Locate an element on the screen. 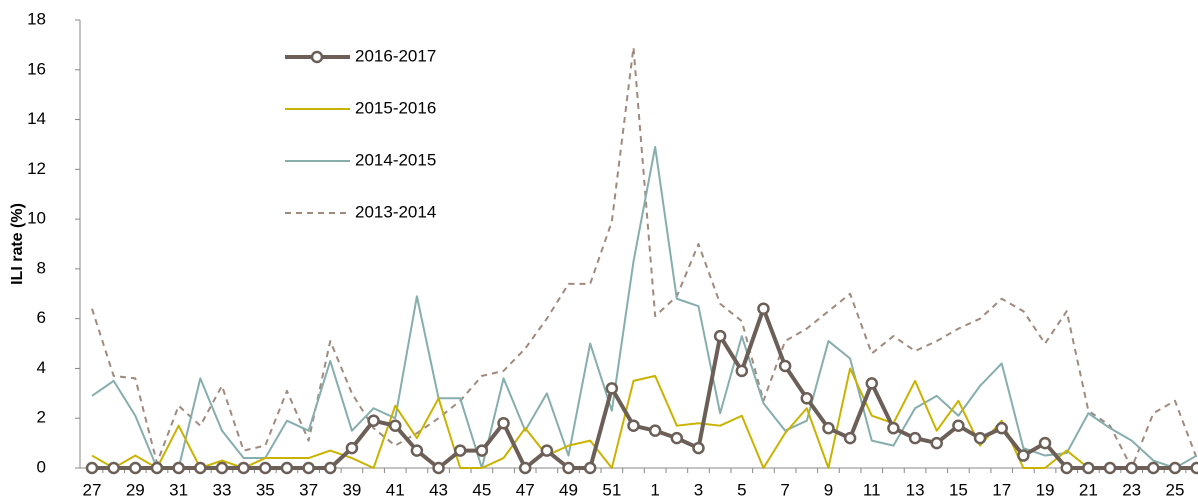  x-tick-label: 5 is located at coordinates (741, 489).